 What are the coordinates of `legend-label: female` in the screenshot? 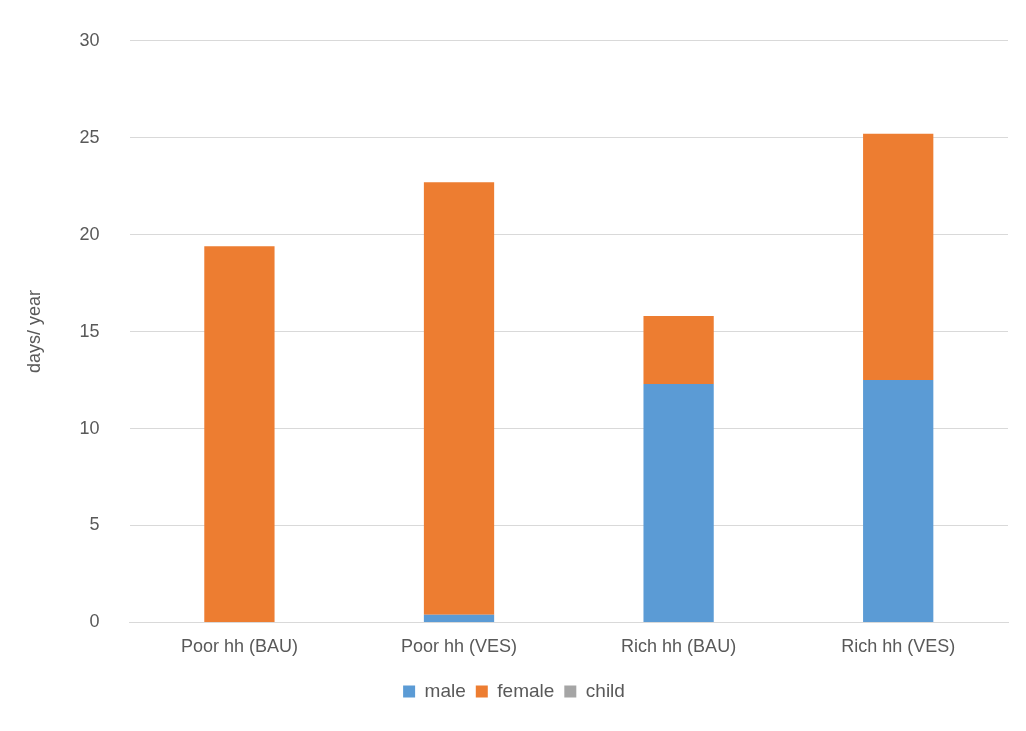 It's located at (526, 690).